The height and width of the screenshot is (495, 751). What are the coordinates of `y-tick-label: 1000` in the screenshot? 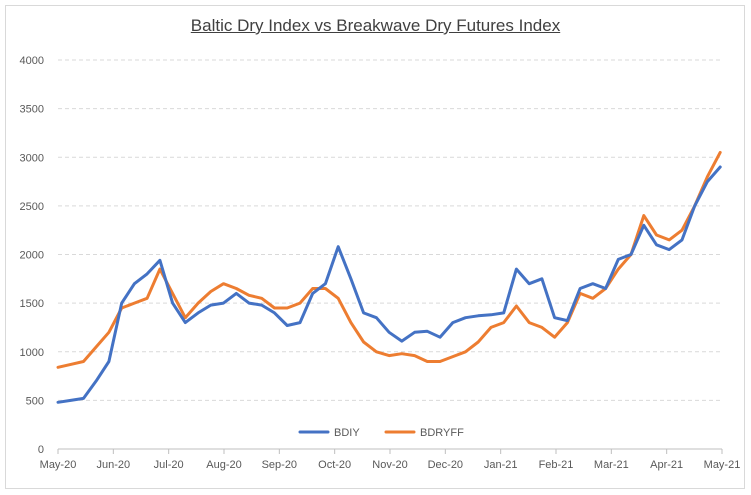 It's located at (32, 353).